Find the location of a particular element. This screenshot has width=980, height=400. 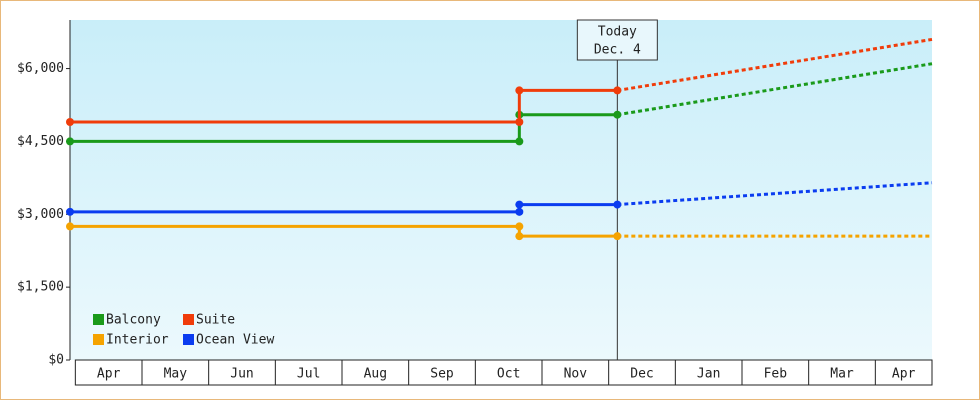

y-tick-label: $4,500 is located at coordinates (40, 141).